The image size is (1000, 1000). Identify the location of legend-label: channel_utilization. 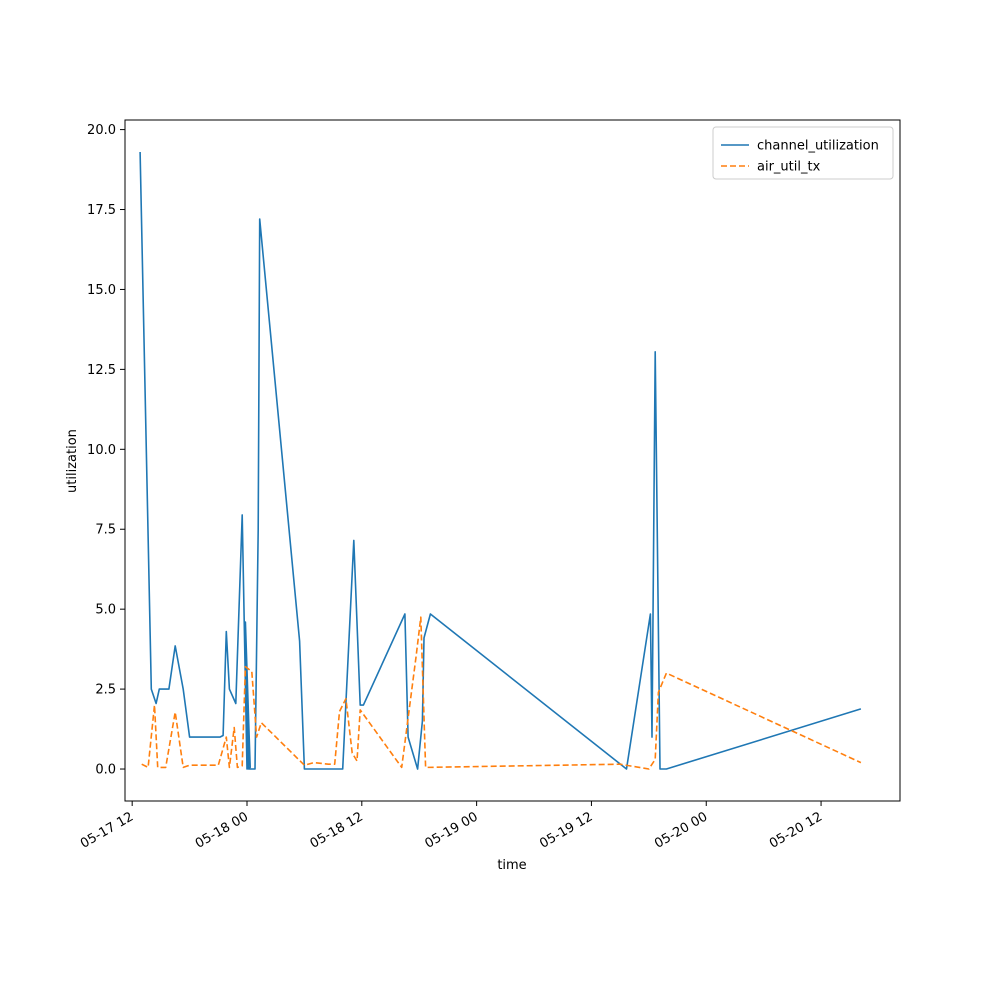
(818, 146).